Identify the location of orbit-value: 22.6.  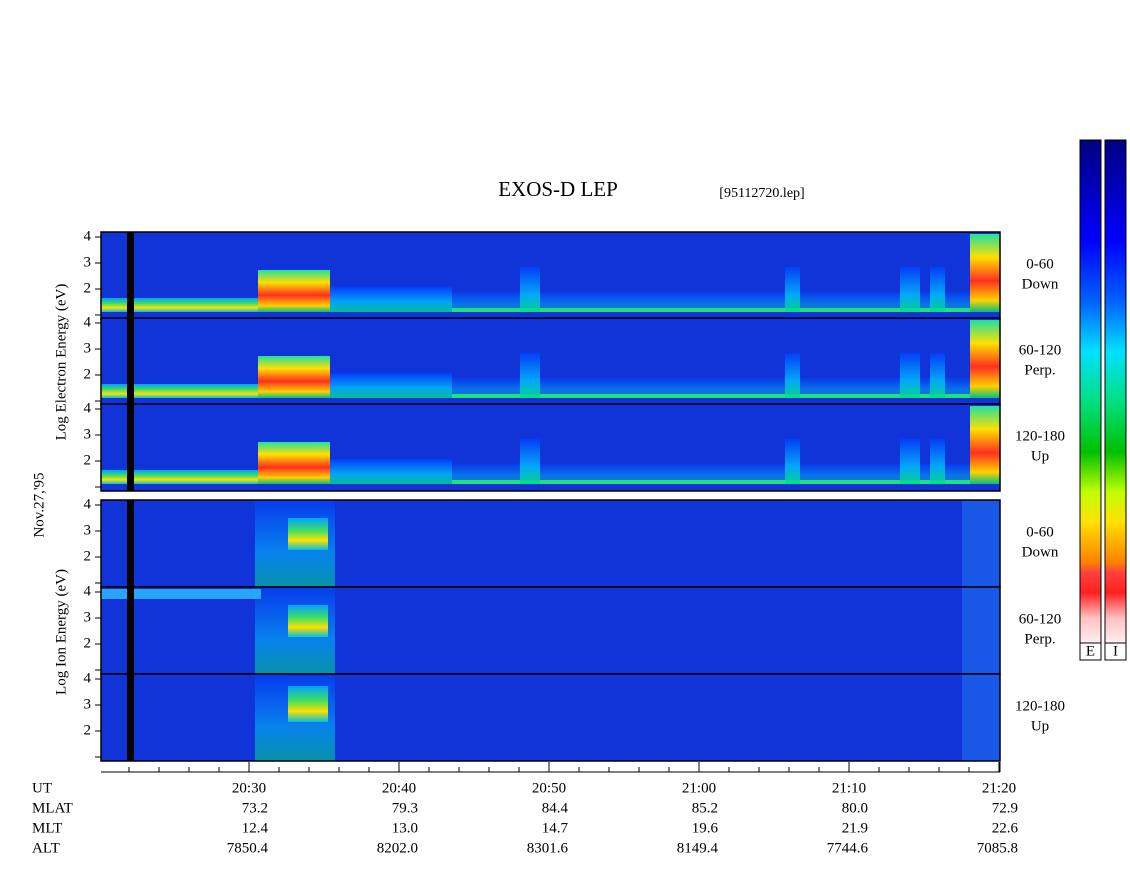
(1005, 828).